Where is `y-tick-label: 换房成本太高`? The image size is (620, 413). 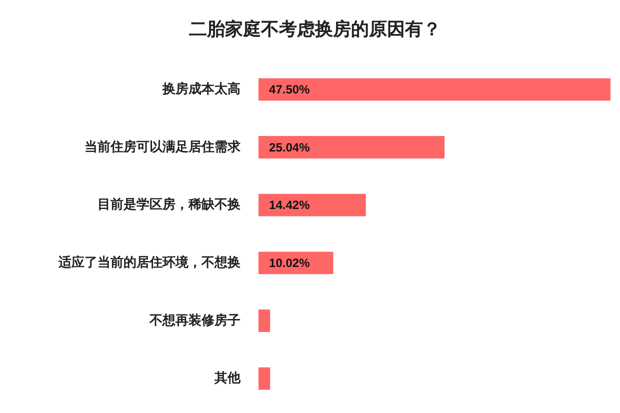 y-tick-label: 换房成本太高 is located at coordinates (201, 88).